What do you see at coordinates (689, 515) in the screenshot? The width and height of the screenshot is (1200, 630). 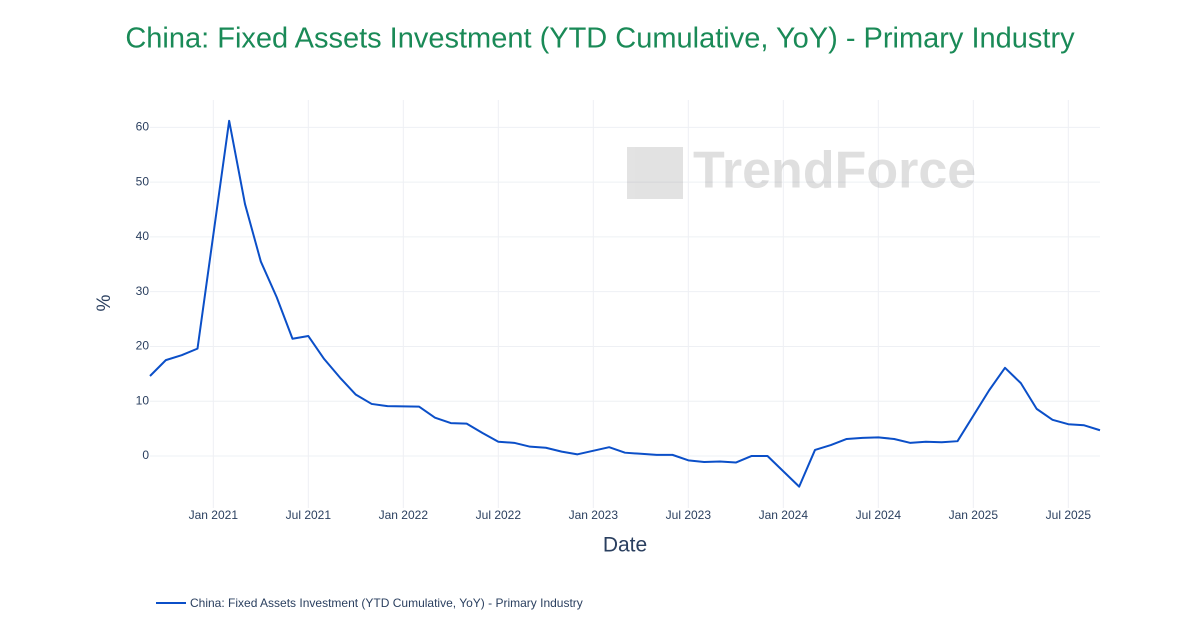 I see `x-tick-label: Jul 2023` at bounding box center [689, 515].